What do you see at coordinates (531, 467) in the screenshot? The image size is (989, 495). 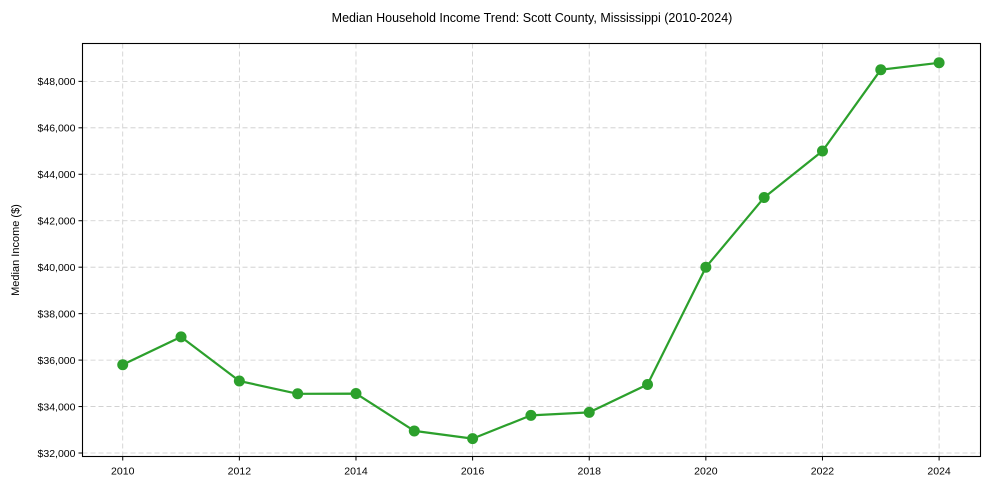 I see `x-axis: 2010 2012 2014 2016 2018 2020 2022 2024` at bounding box center [531, 467].